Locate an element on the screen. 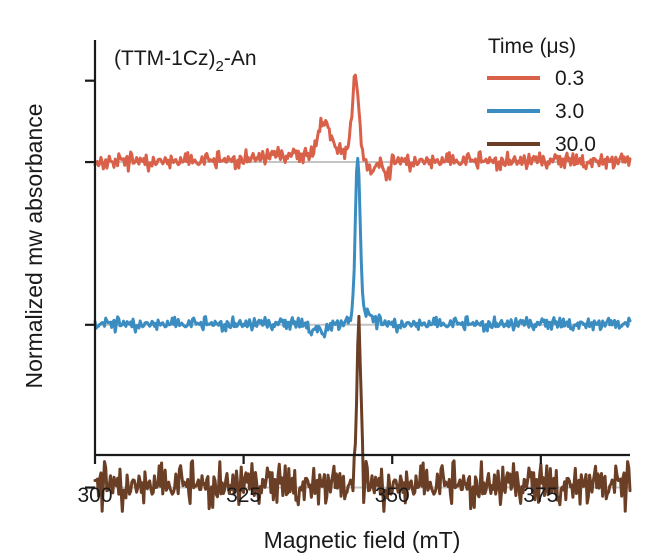 The image size is (662, 557). y-axis-title: Normalized mw absorbance is located at coordinates (34, 245).